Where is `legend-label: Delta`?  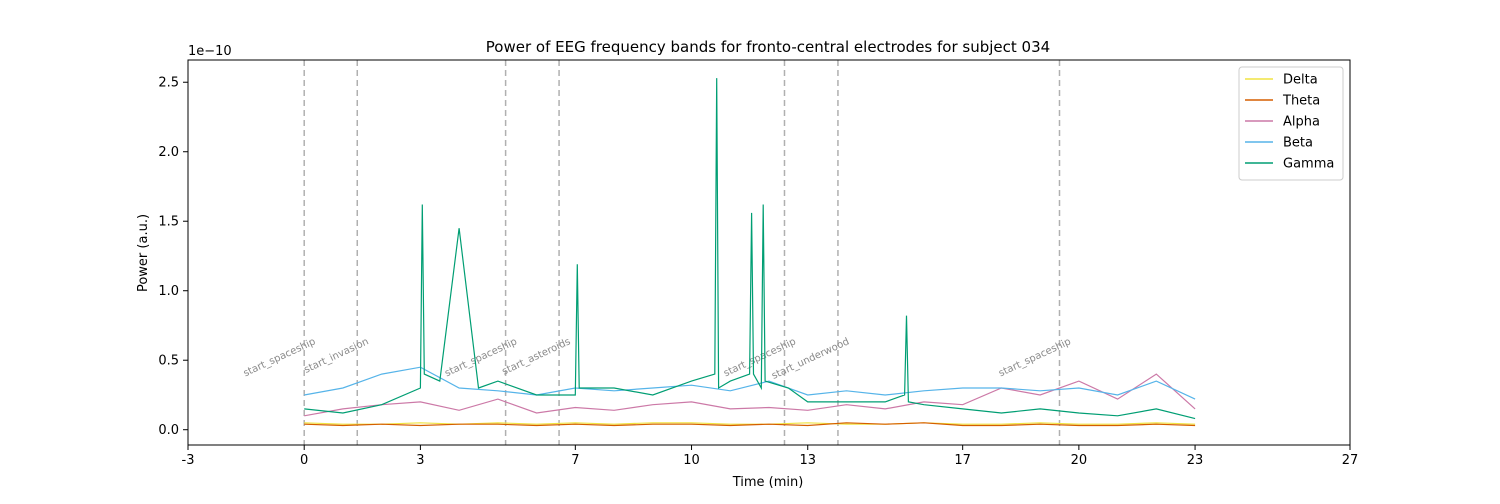 legend-label: Delta is located at coordinates (1300, 80).